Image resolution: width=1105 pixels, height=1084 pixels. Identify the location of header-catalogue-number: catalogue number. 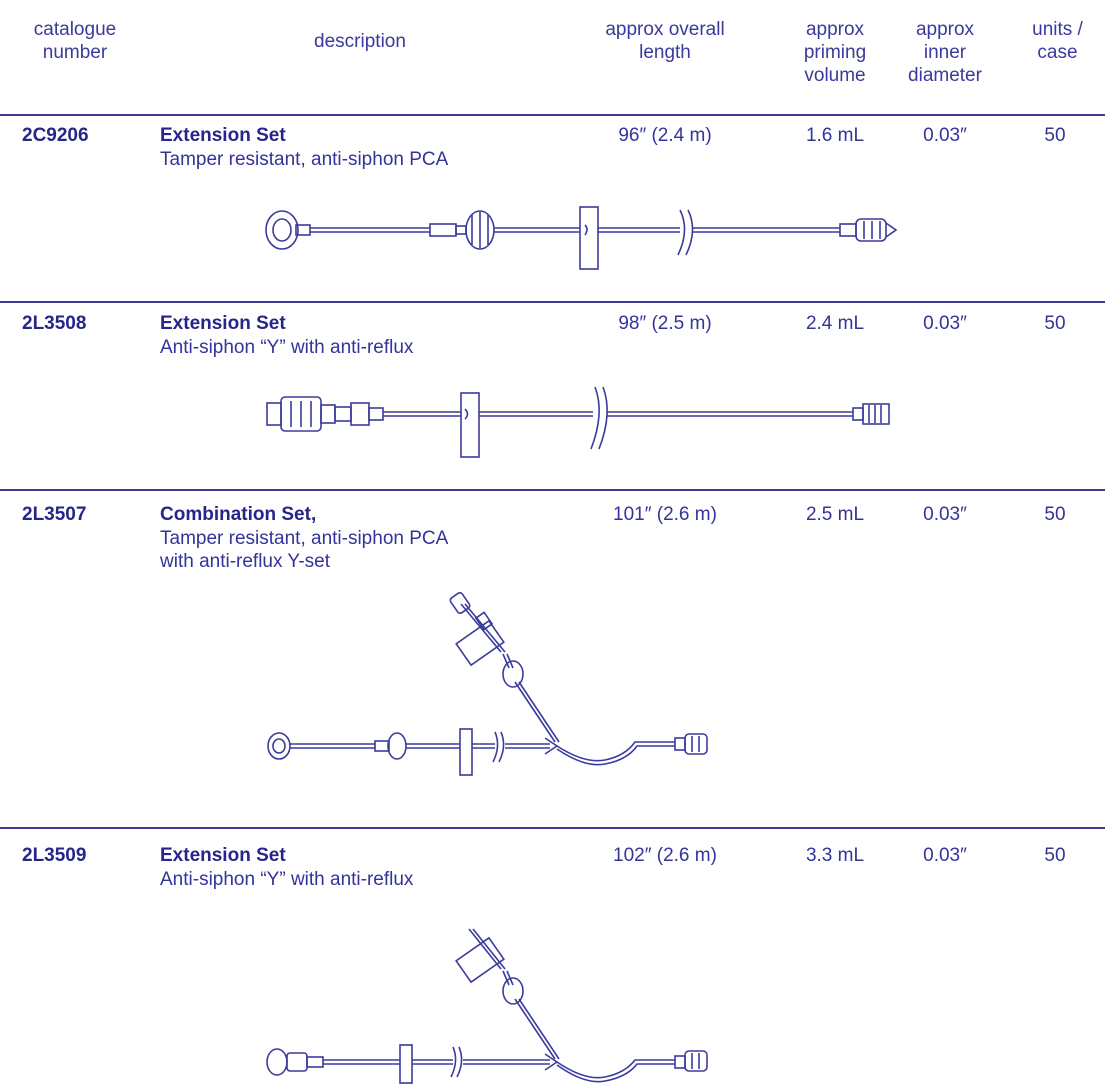
(75, 41).